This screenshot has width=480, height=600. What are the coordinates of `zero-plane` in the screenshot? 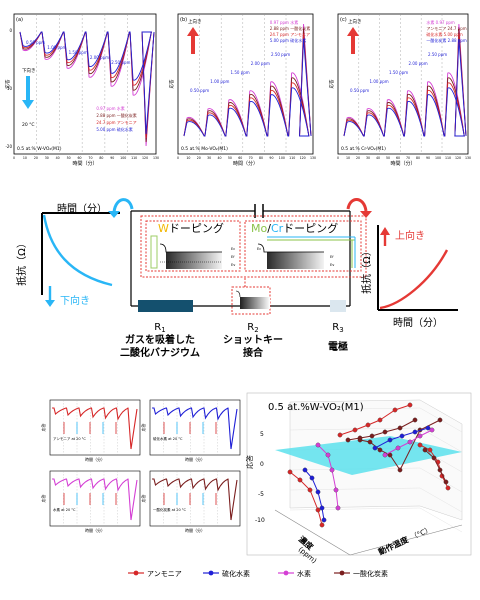 It's located at (368, 455).